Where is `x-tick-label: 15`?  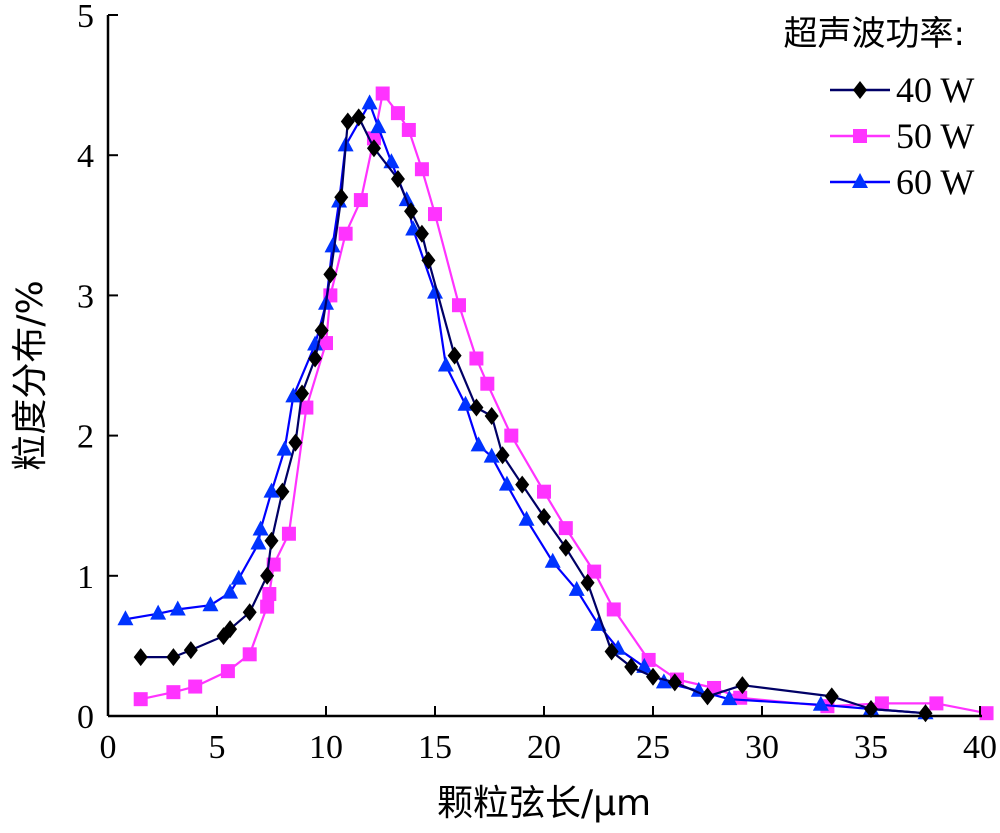 x-tick-label: 15 is located at coordinates (435, 747).